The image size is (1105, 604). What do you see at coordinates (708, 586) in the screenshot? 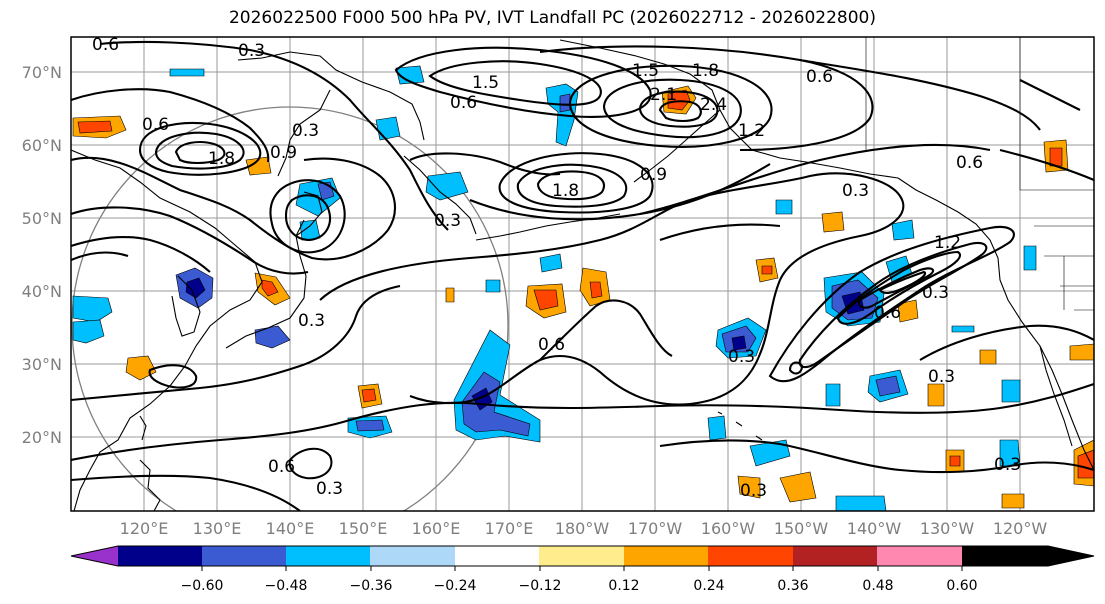
I see `colorbar-tick-label: 0.24` at bounding box center [708, 586].